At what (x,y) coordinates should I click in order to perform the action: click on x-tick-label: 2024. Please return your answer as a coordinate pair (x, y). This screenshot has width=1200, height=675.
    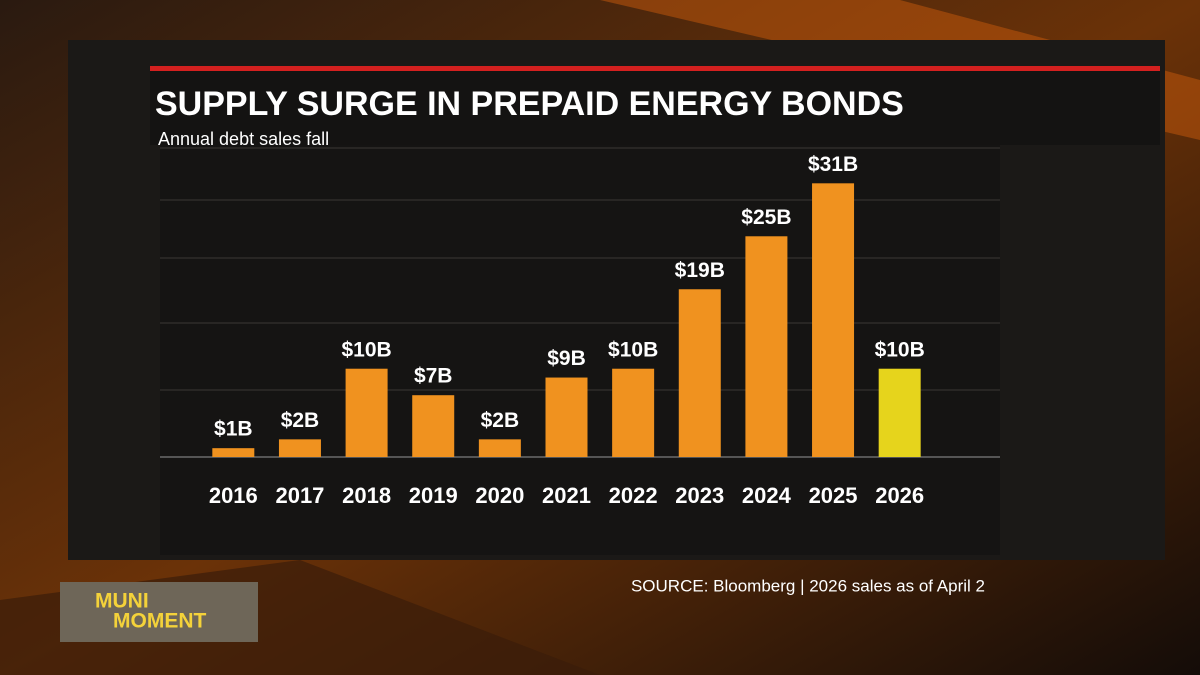
    Looking at the image, I should click on (767, 495).